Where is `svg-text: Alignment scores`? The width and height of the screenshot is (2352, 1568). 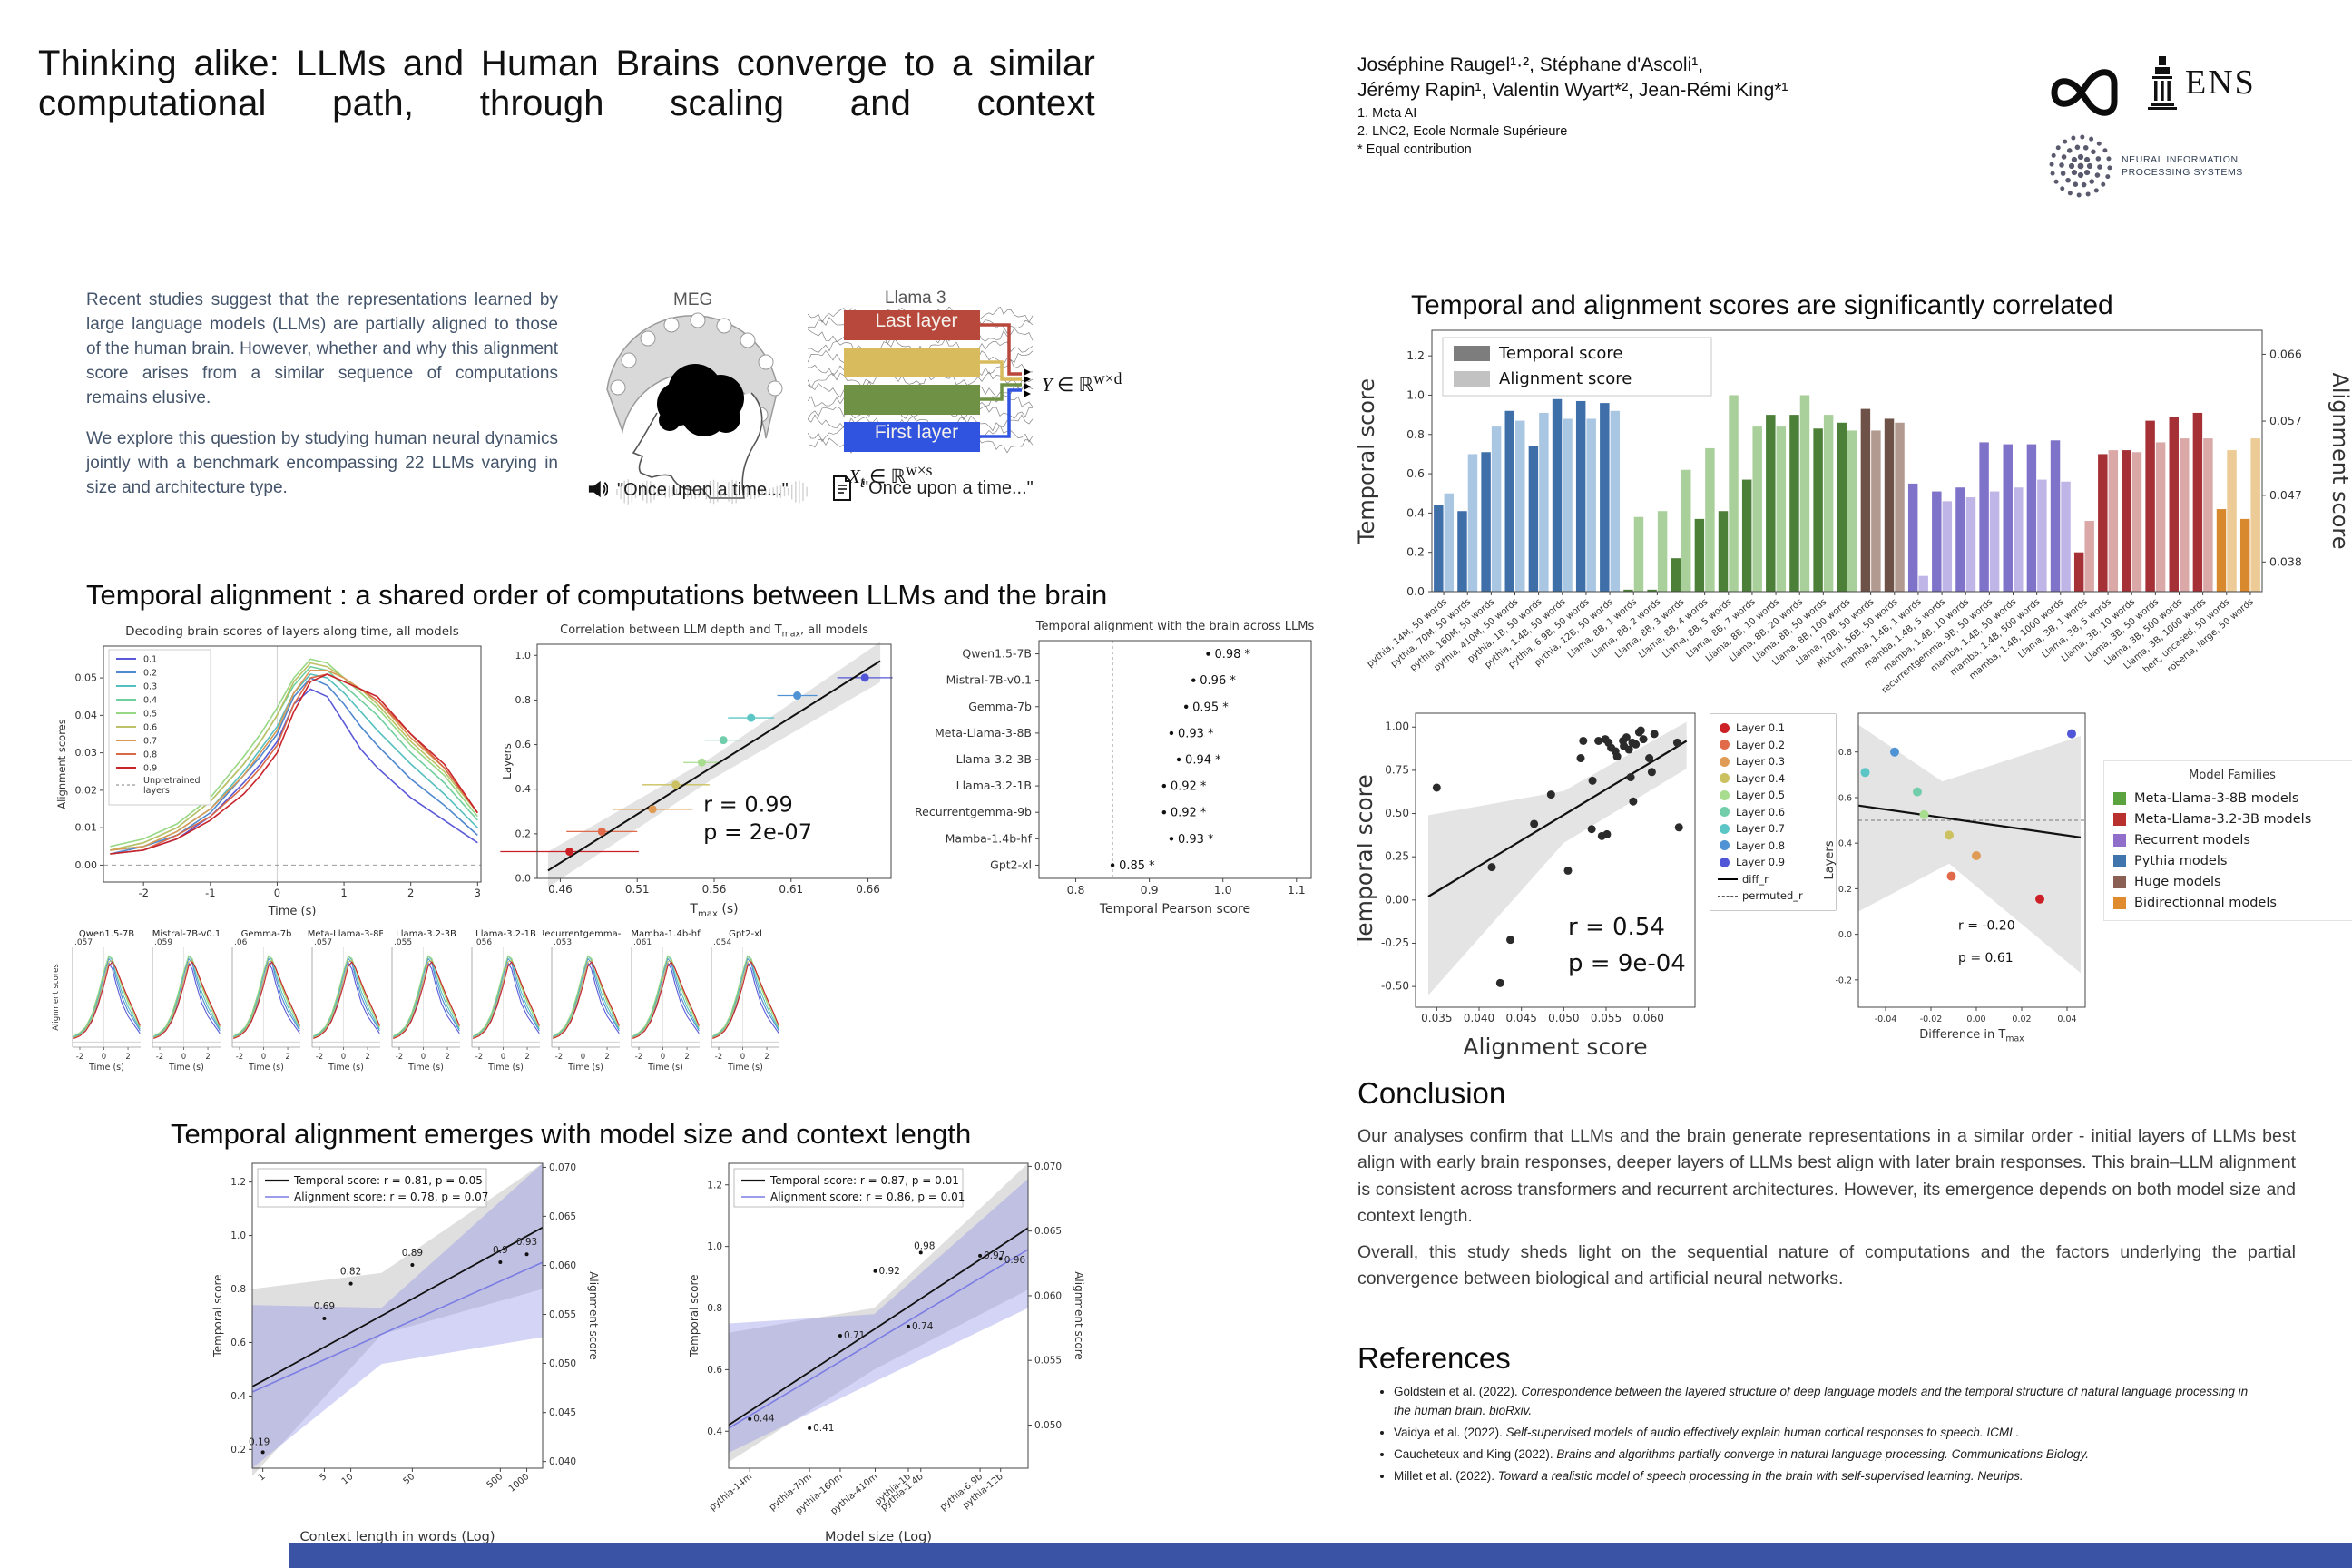
svg-text: Alignment scores is located at coordinates (56, 997).